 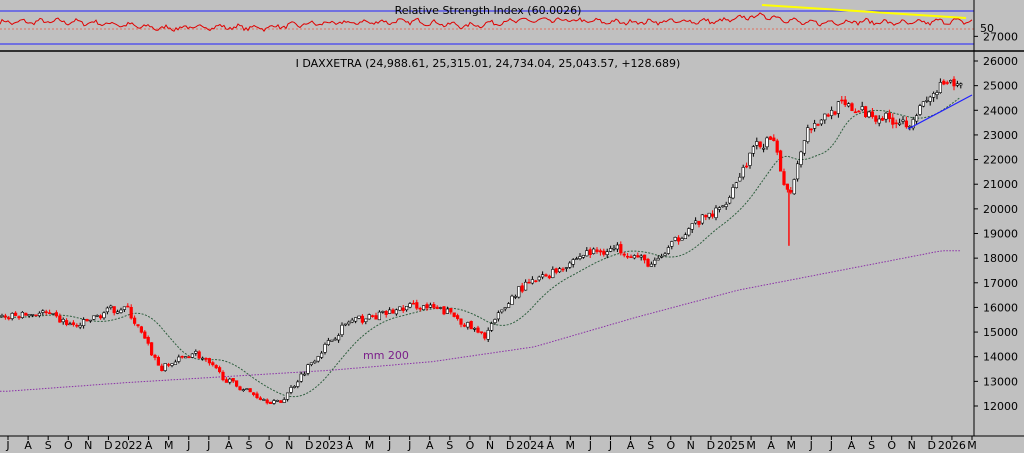 I want to click on x-tick-label: O, so click(x=670, y=445).